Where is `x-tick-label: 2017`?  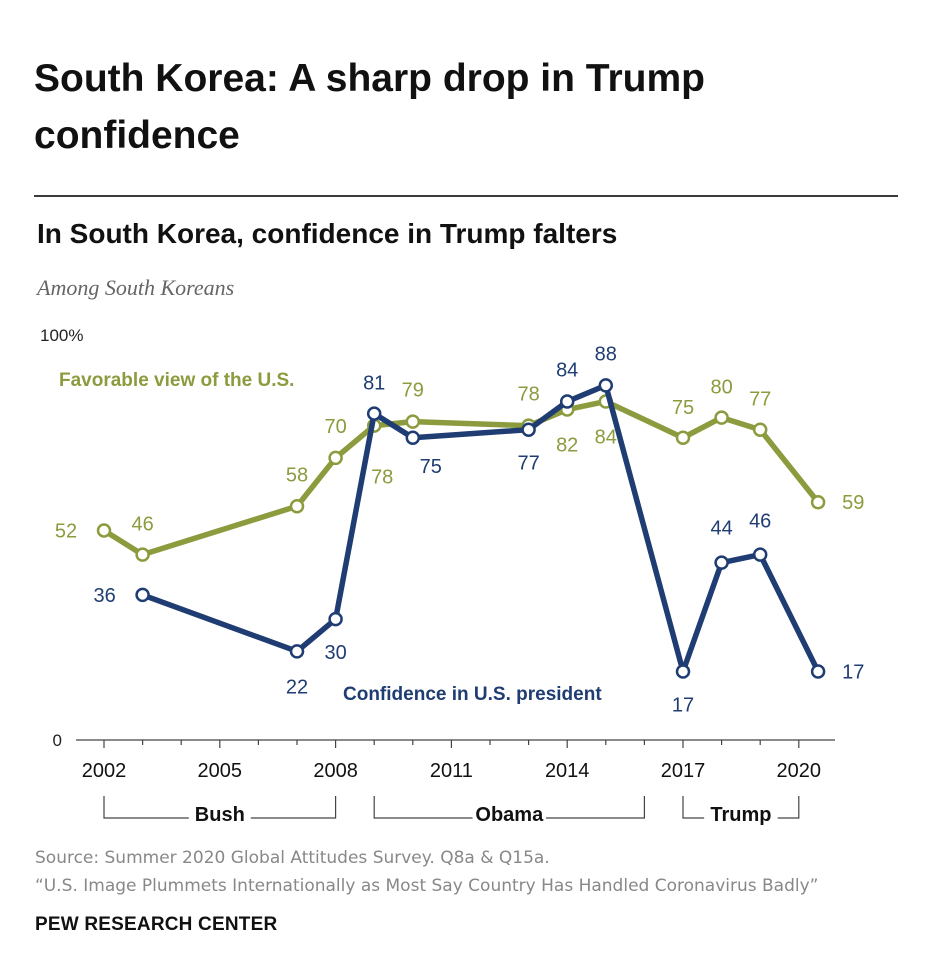
x-tick-label: 2017 is located at coordinates (683, 771).